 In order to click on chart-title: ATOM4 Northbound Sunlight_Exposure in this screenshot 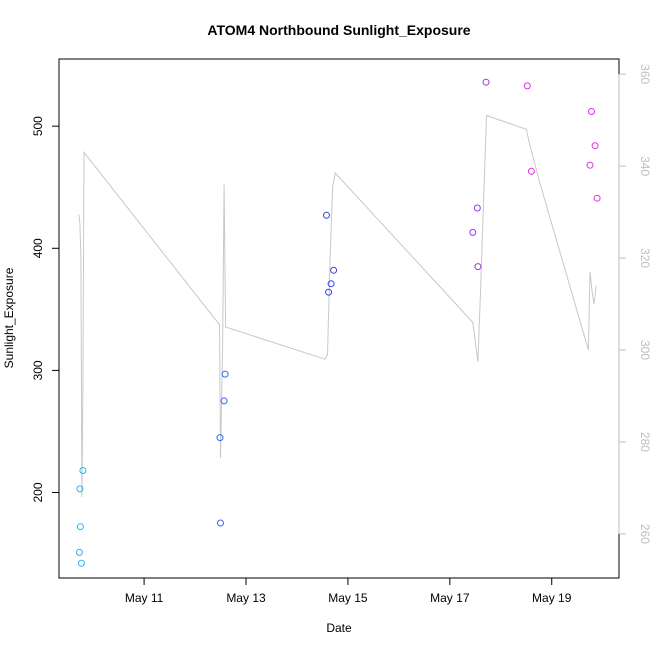, I will do `click(338, 30)`.